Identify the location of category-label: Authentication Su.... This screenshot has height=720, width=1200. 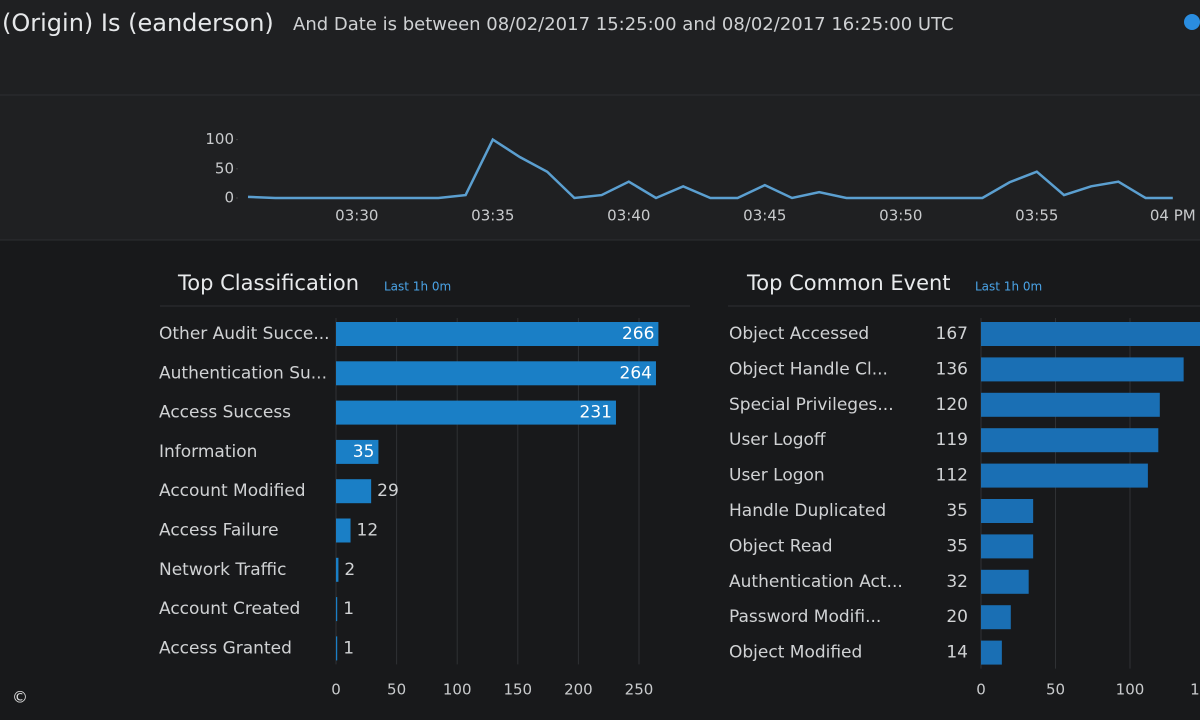
(243, 373).